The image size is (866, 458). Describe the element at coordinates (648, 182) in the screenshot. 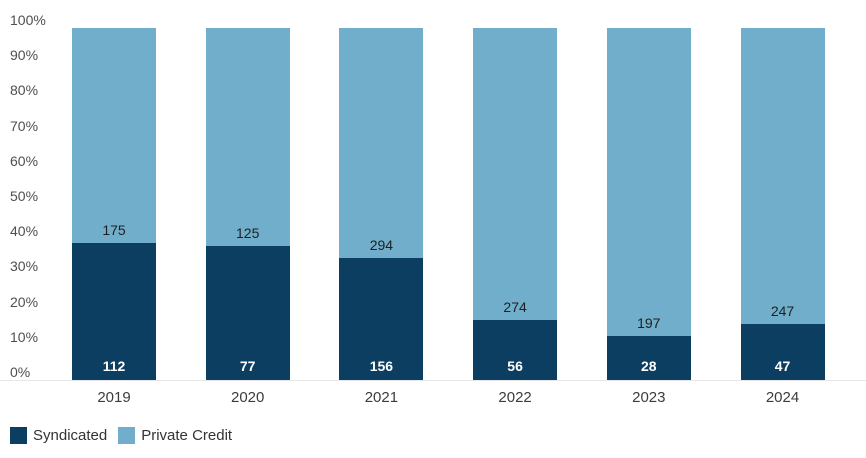

I see `segment-private-credit-2023: 197` at that location.